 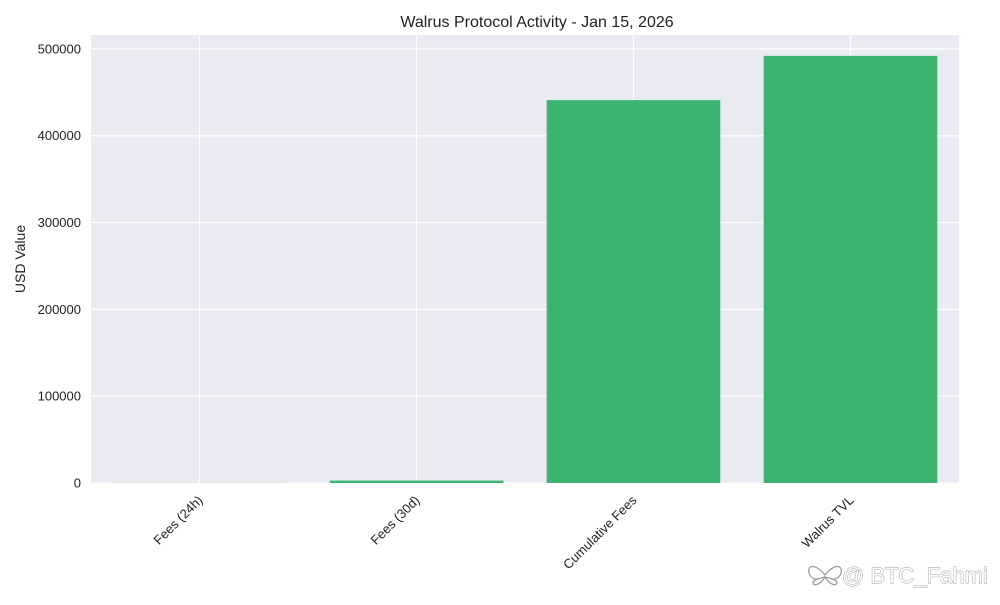 I want to click on y-tick-label: 100000, so click(x=59, y=396).